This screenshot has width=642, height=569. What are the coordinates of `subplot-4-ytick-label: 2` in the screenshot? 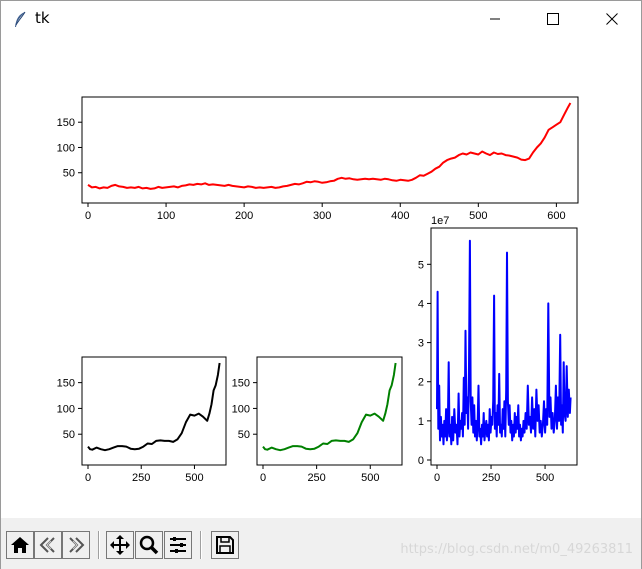 It's located at (421, 383).